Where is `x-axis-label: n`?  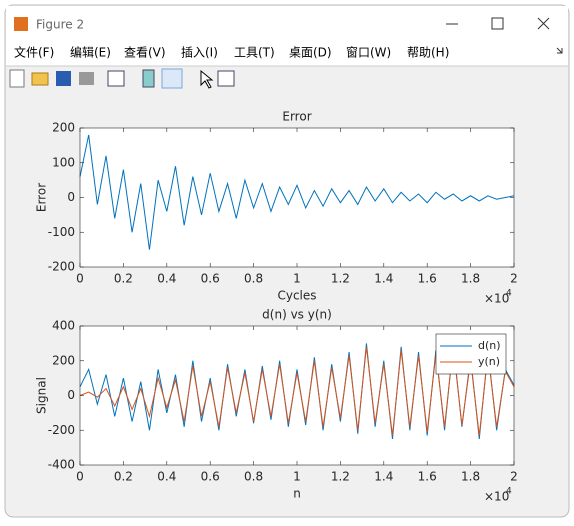 x-axis-label: n is located at coordinates (297, 494).